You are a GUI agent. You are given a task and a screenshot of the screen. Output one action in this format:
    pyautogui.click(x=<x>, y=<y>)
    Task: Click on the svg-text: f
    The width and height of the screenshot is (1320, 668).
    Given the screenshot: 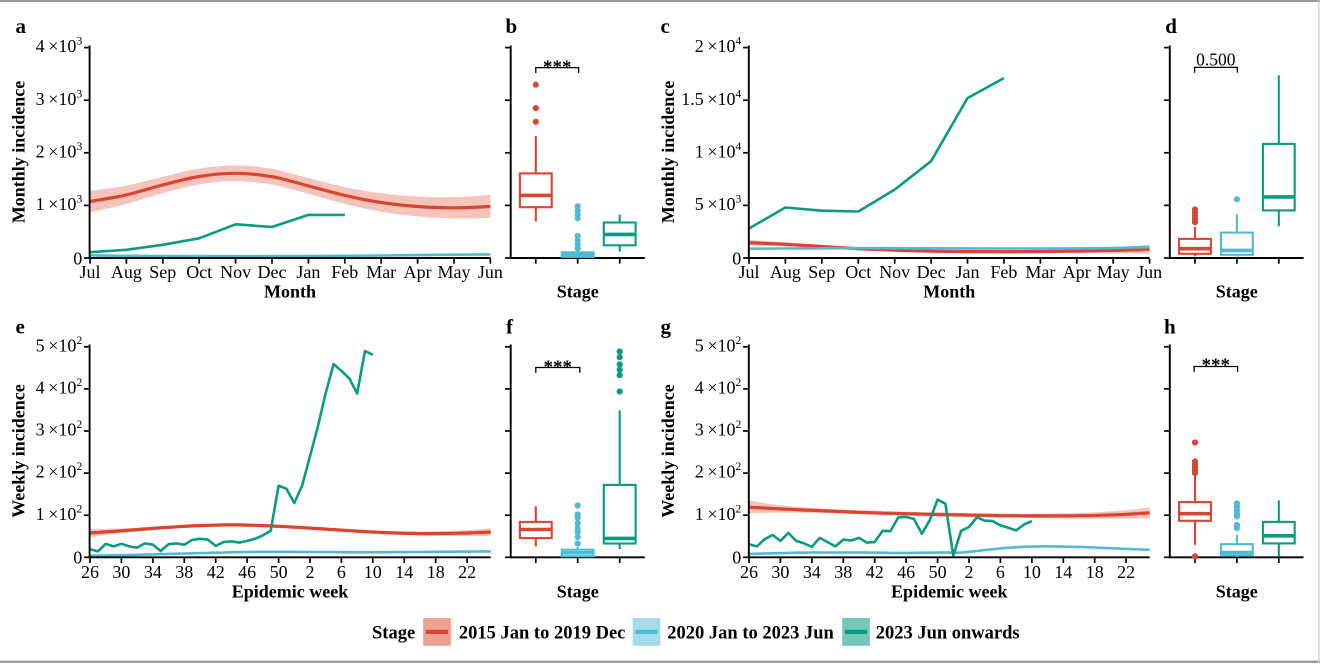 What is the action you would take?
    pyautogui.click(x=510, y=327)
    